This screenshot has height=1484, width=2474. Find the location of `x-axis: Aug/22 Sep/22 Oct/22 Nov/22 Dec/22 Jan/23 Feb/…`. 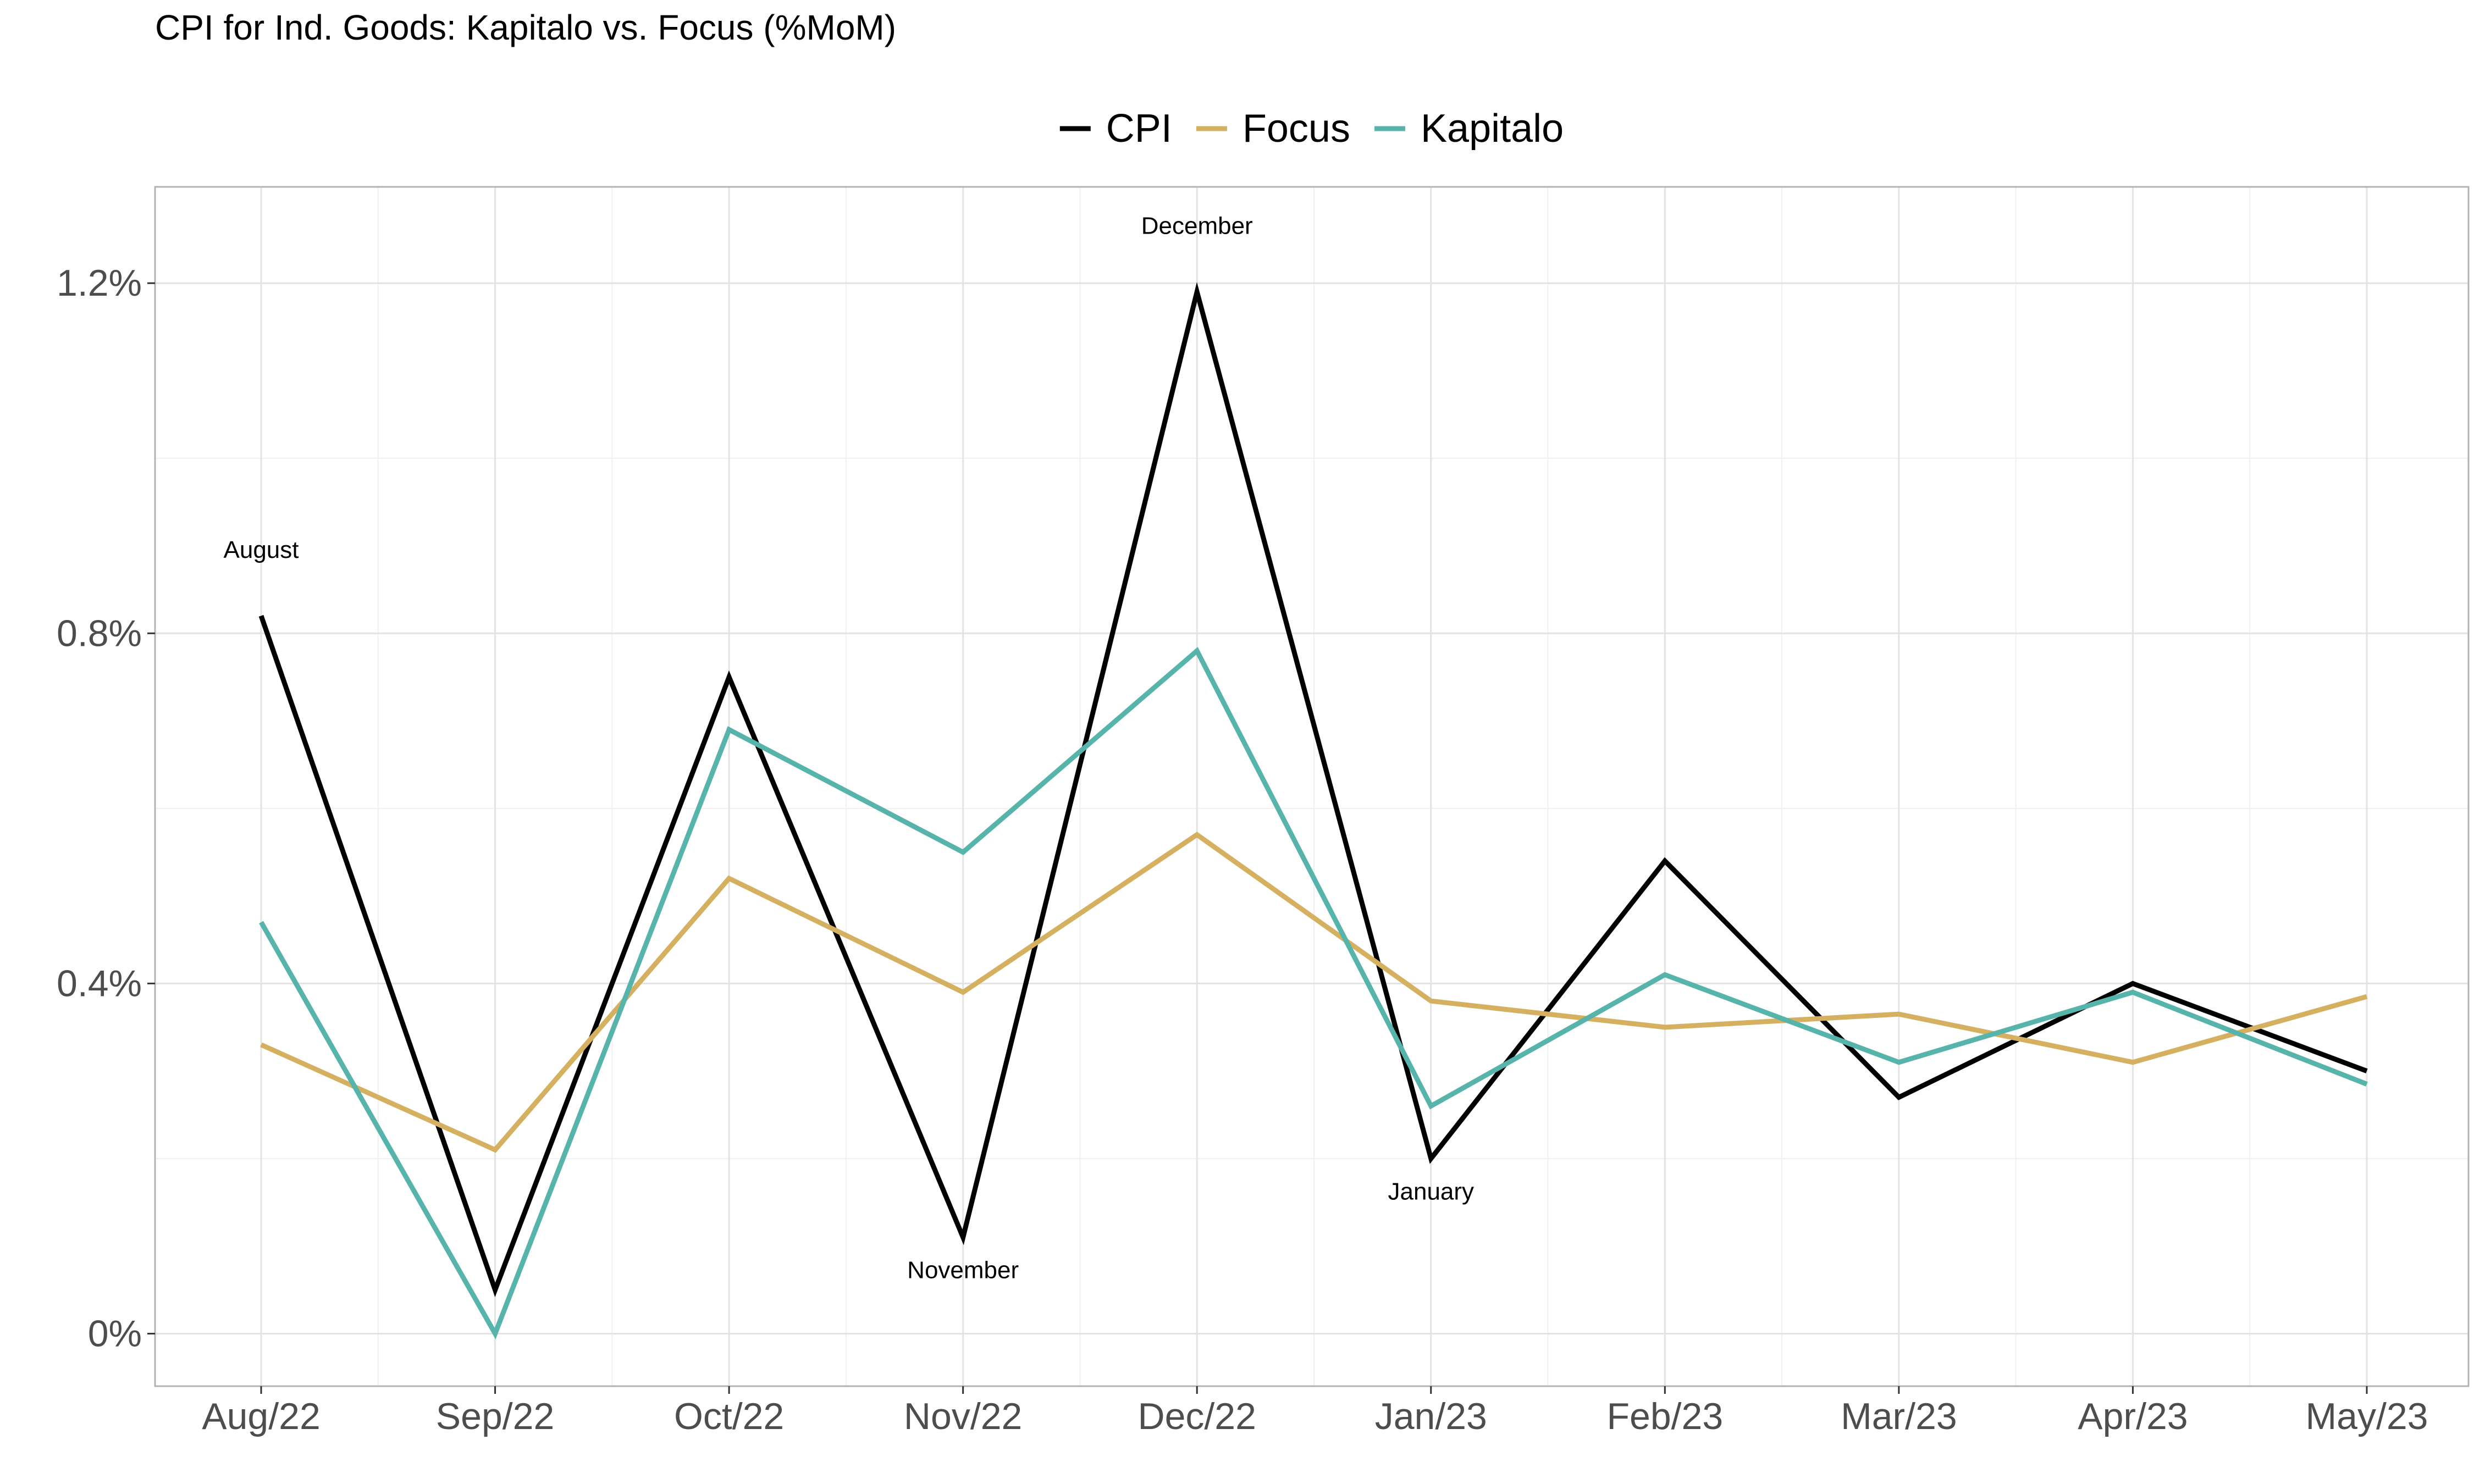

x-axis: Aug/22 Sep/22 Oct/22 Nov/22 Dec/22 Jan/23 Feb/… is located at coordinates (1315, 1411).